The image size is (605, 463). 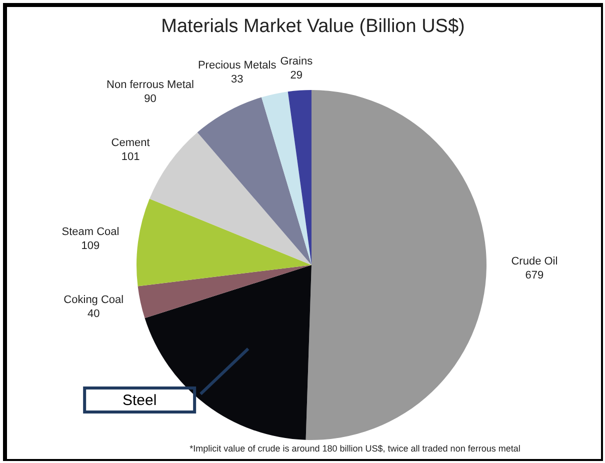 I want to click on slice-label: Non ferrous Metal, so click(x=150, y=85).